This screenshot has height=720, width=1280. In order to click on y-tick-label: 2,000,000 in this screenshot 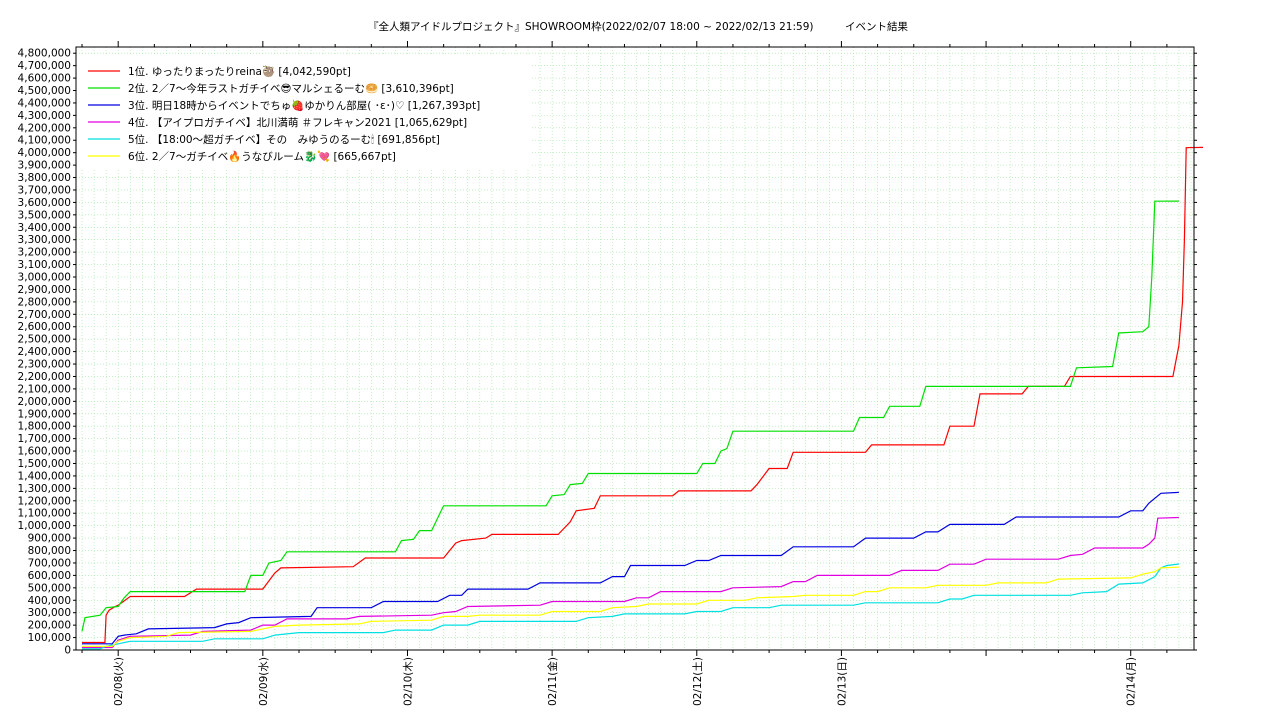, I will do `click(44, 402)`.